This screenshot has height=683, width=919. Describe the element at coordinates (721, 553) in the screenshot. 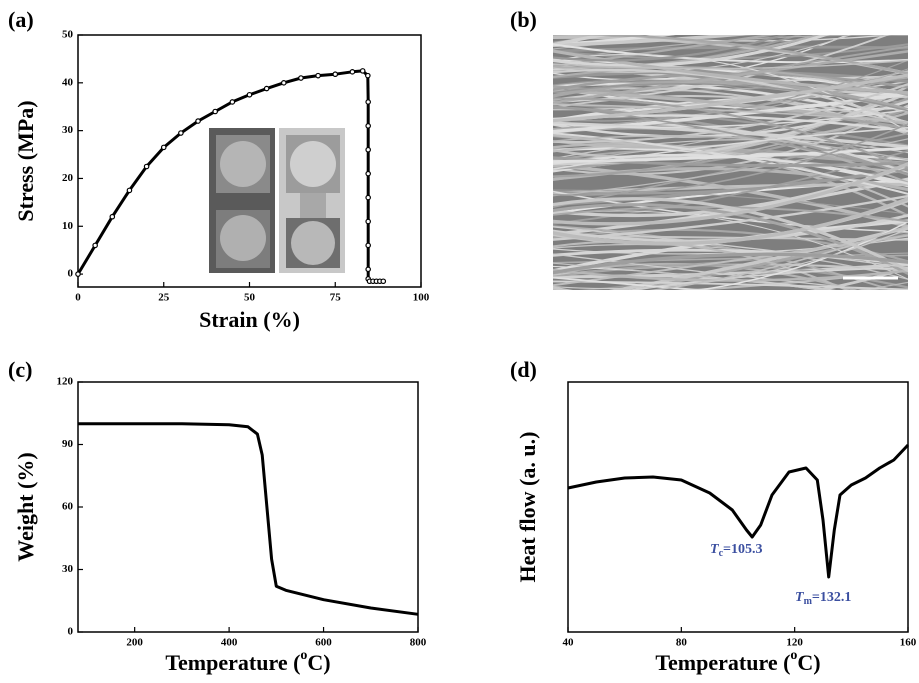

I see `annotation-sub: c` at that location.